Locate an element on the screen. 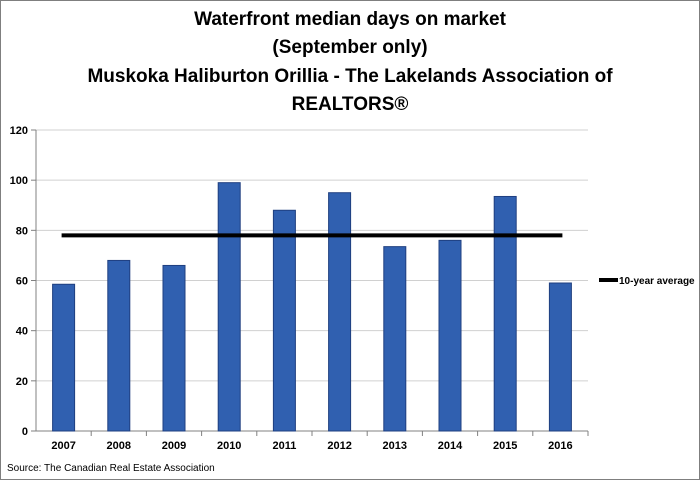  x-tick-label-2011: 2011 is located at coordinates (284, 446).